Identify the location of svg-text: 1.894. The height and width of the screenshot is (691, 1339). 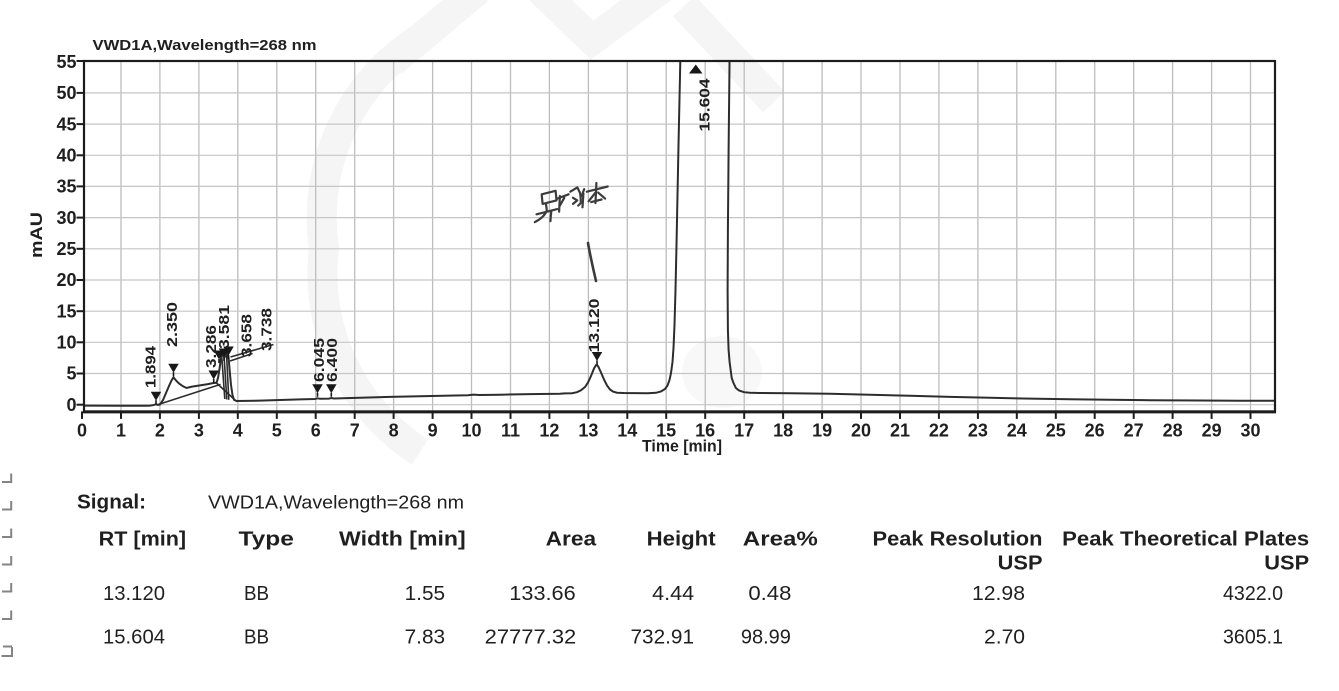
(151, 366).